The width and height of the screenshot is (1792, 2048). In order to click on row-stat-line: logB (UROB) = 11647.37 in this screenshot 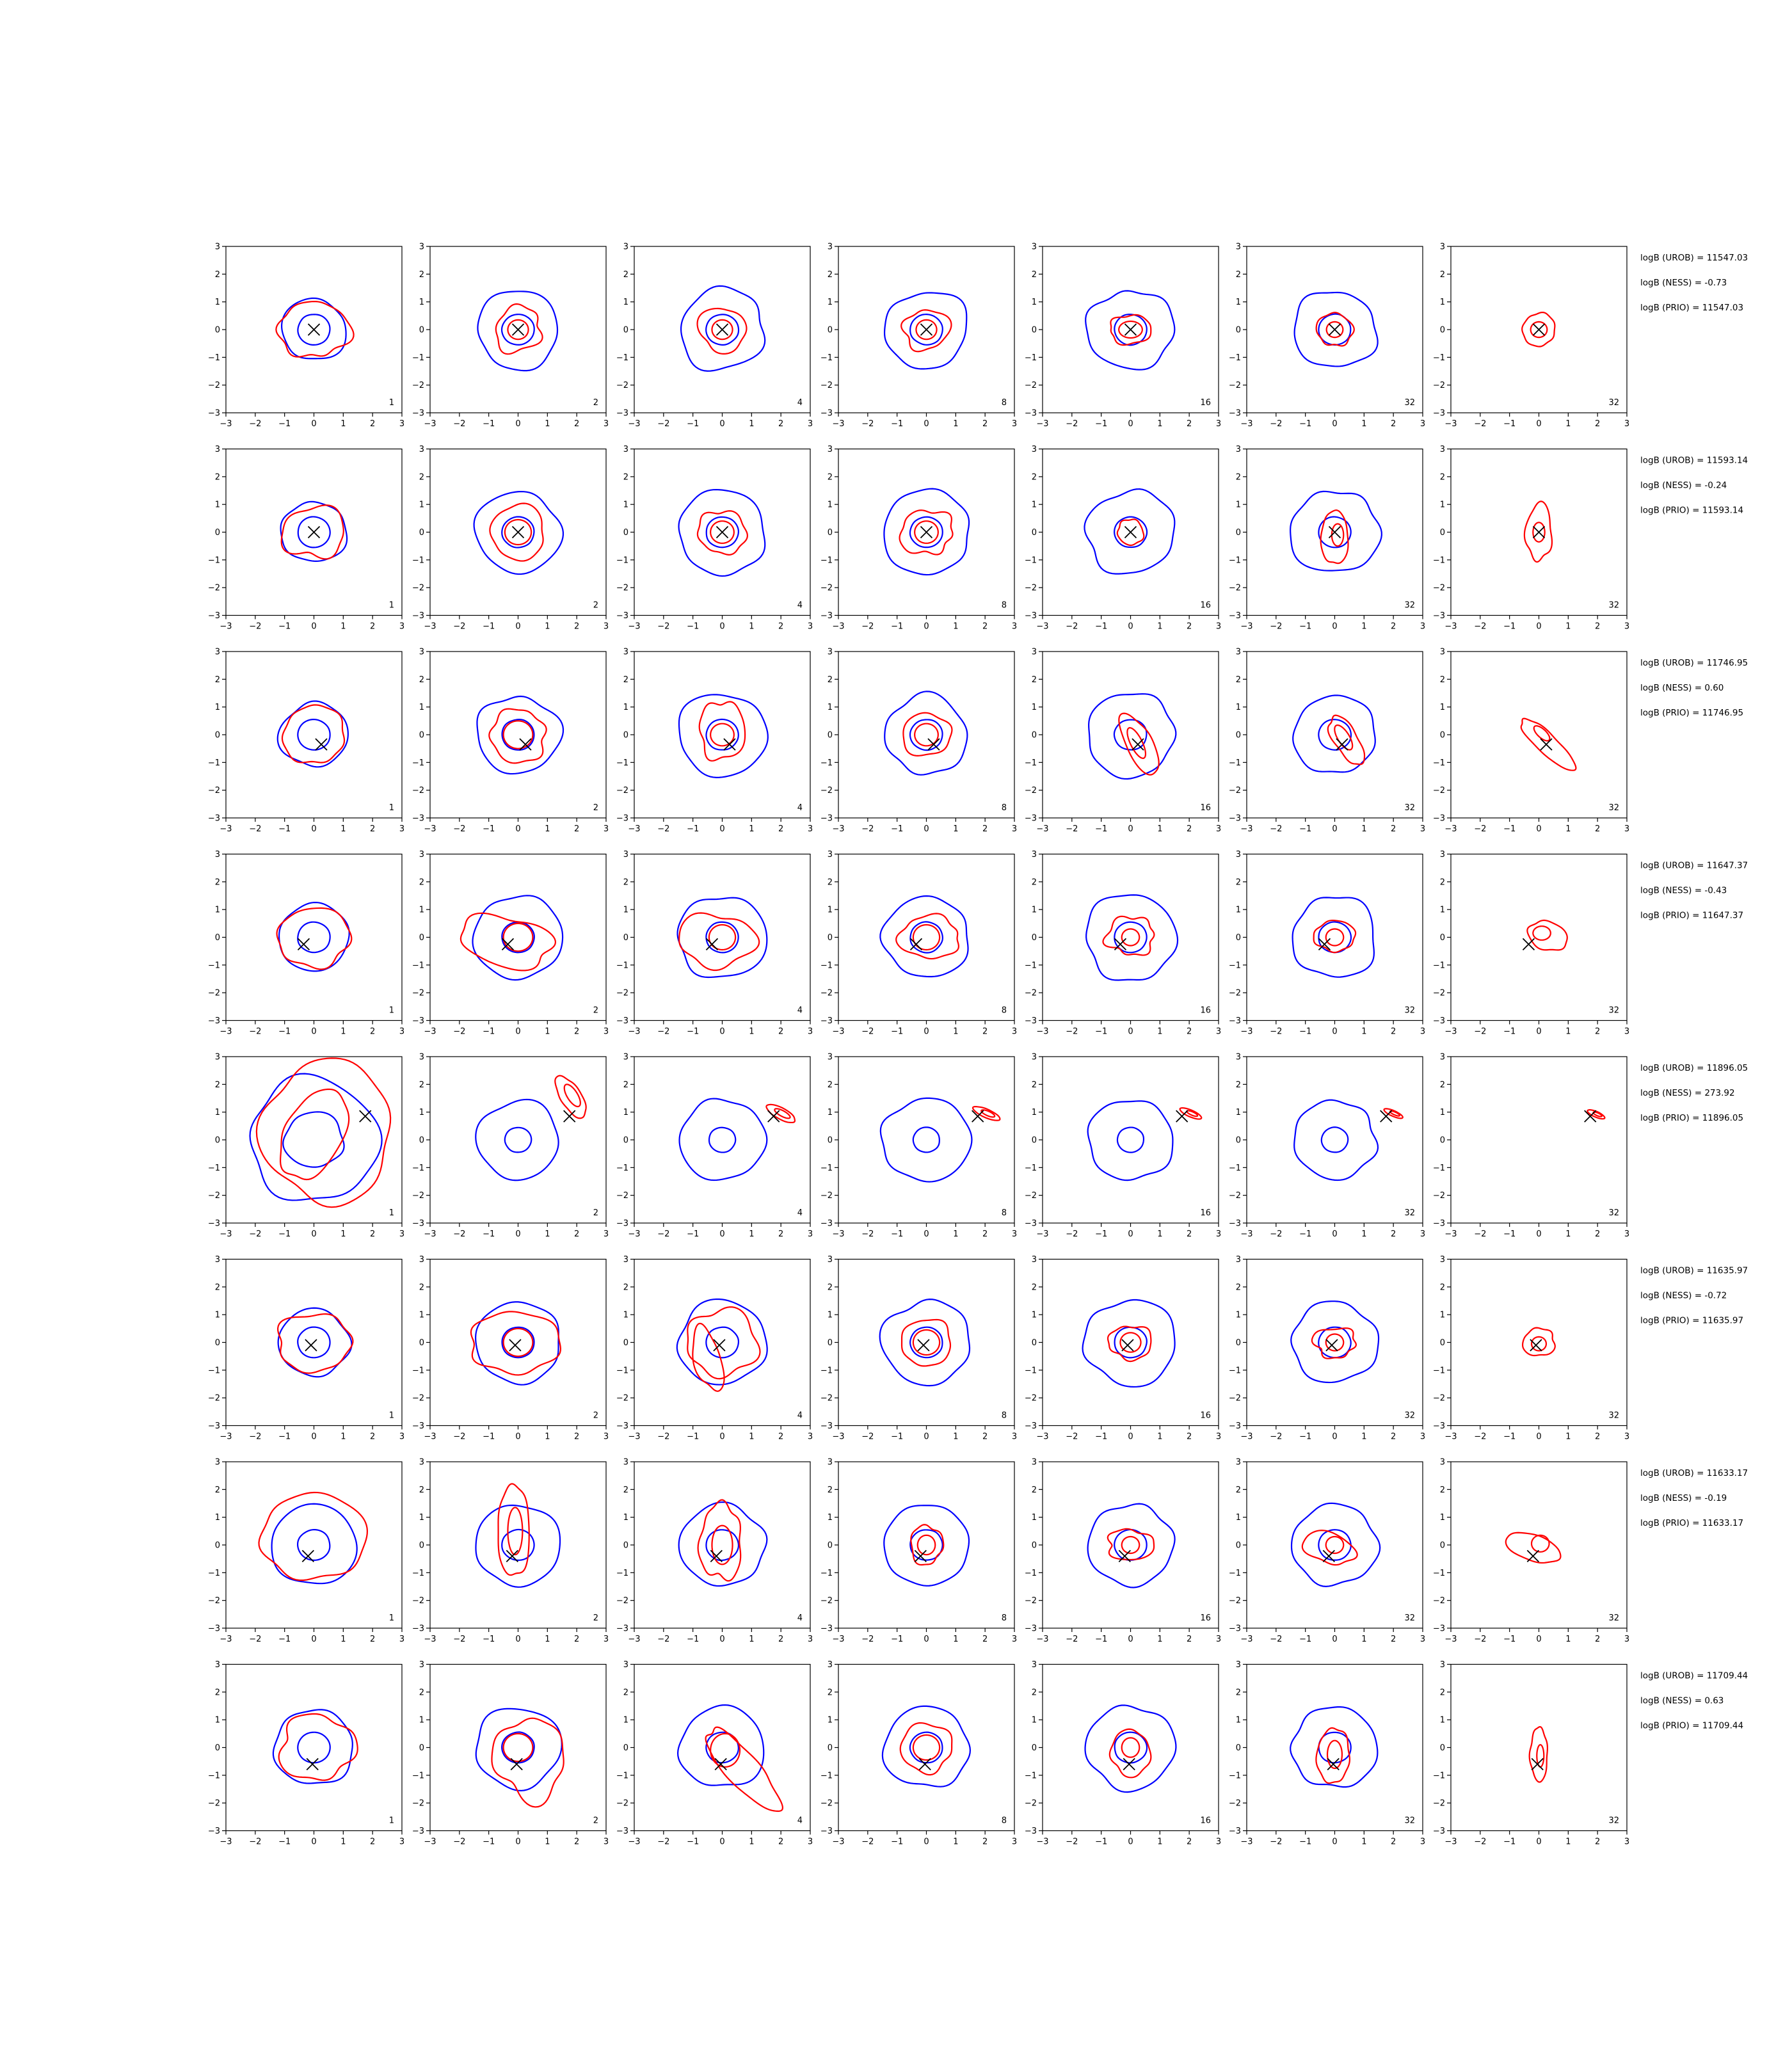, I will do `click(1694, 866)`.